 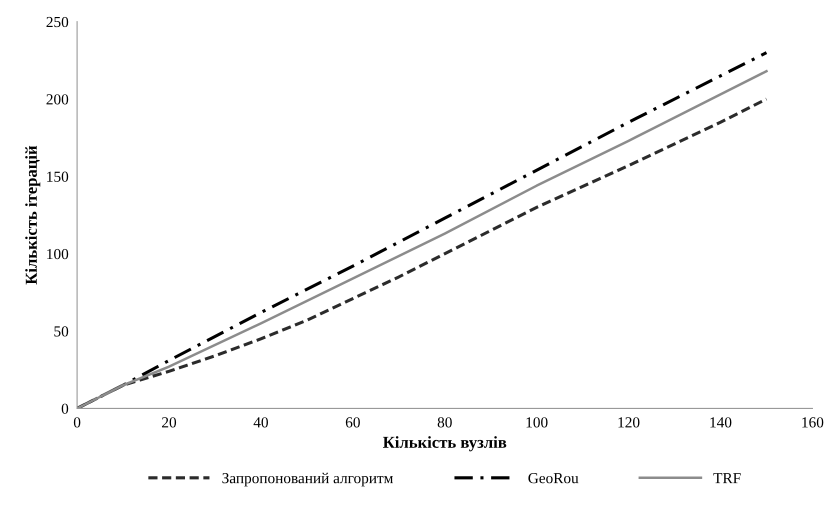 I want to click on y-tick-label: 150, so click(x=57, y=177).